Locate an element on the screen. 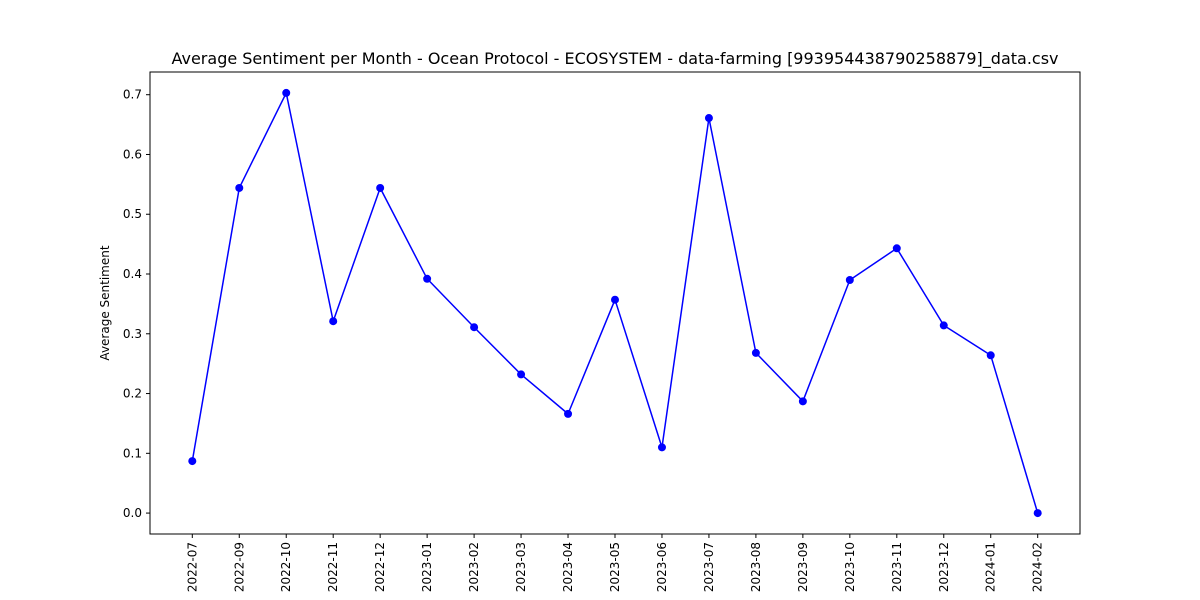 Image resolution: width=1200 pixels, height=600 pixels. x-tick-label: 2023-03 is located at coordinates (521, 567).